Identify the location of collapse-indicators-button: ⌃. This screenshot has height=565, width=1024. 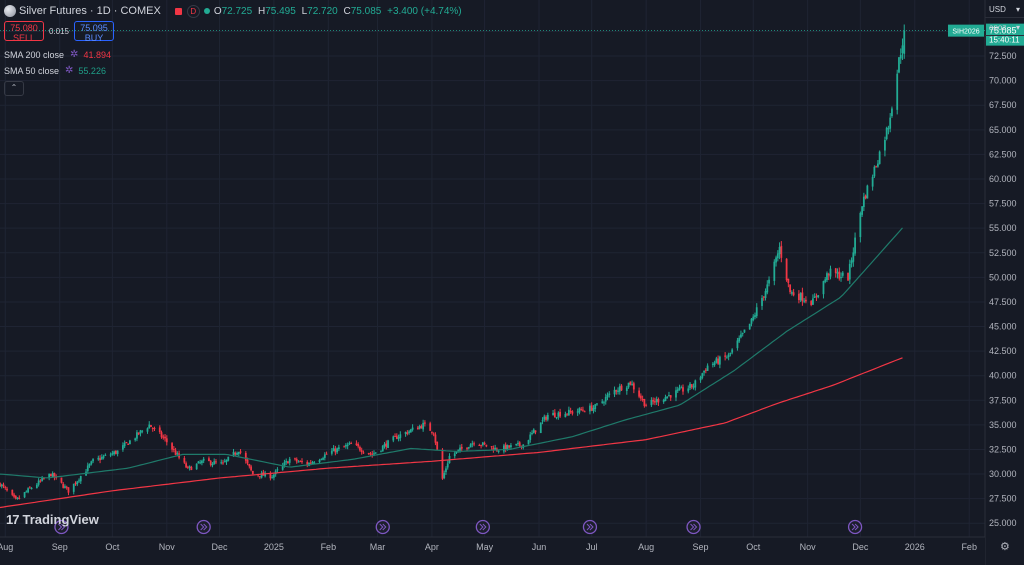
(14, 88).